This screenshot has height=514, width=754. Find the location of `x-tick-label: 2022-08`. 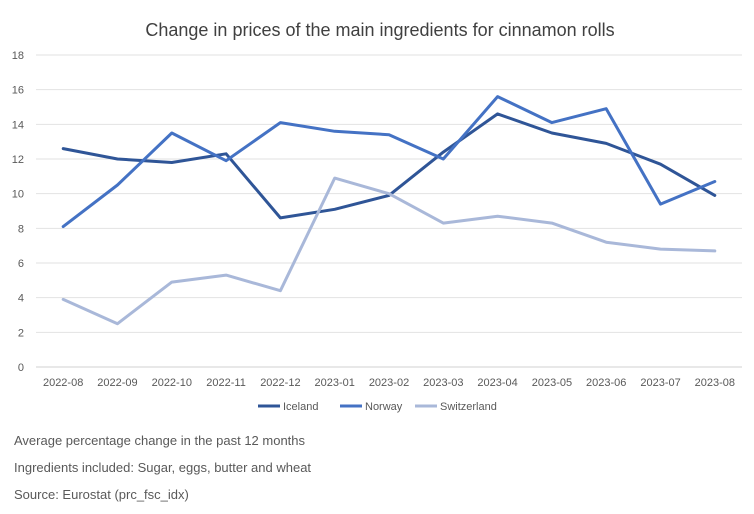

x-tick-label: 2022-08 is located at coordinates (63, 383).